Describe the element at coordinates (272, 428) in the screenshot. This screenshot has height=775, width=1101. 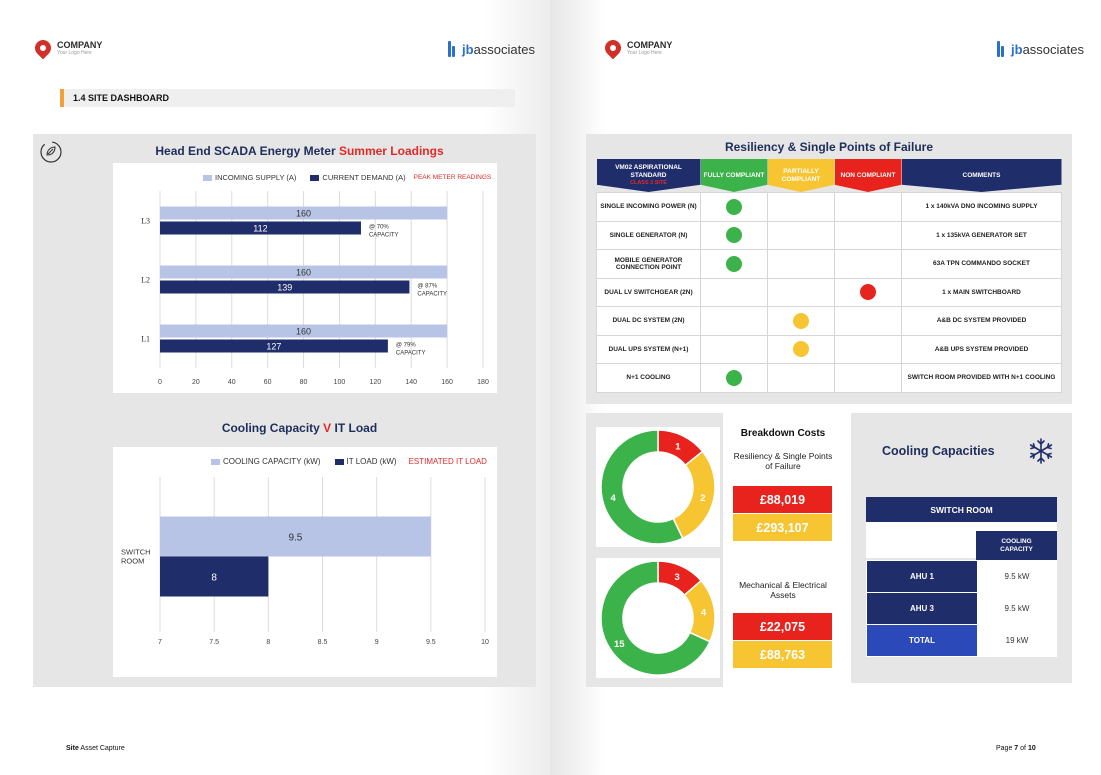
I see `cooling-title-a: Cooling Capacity` at that location.